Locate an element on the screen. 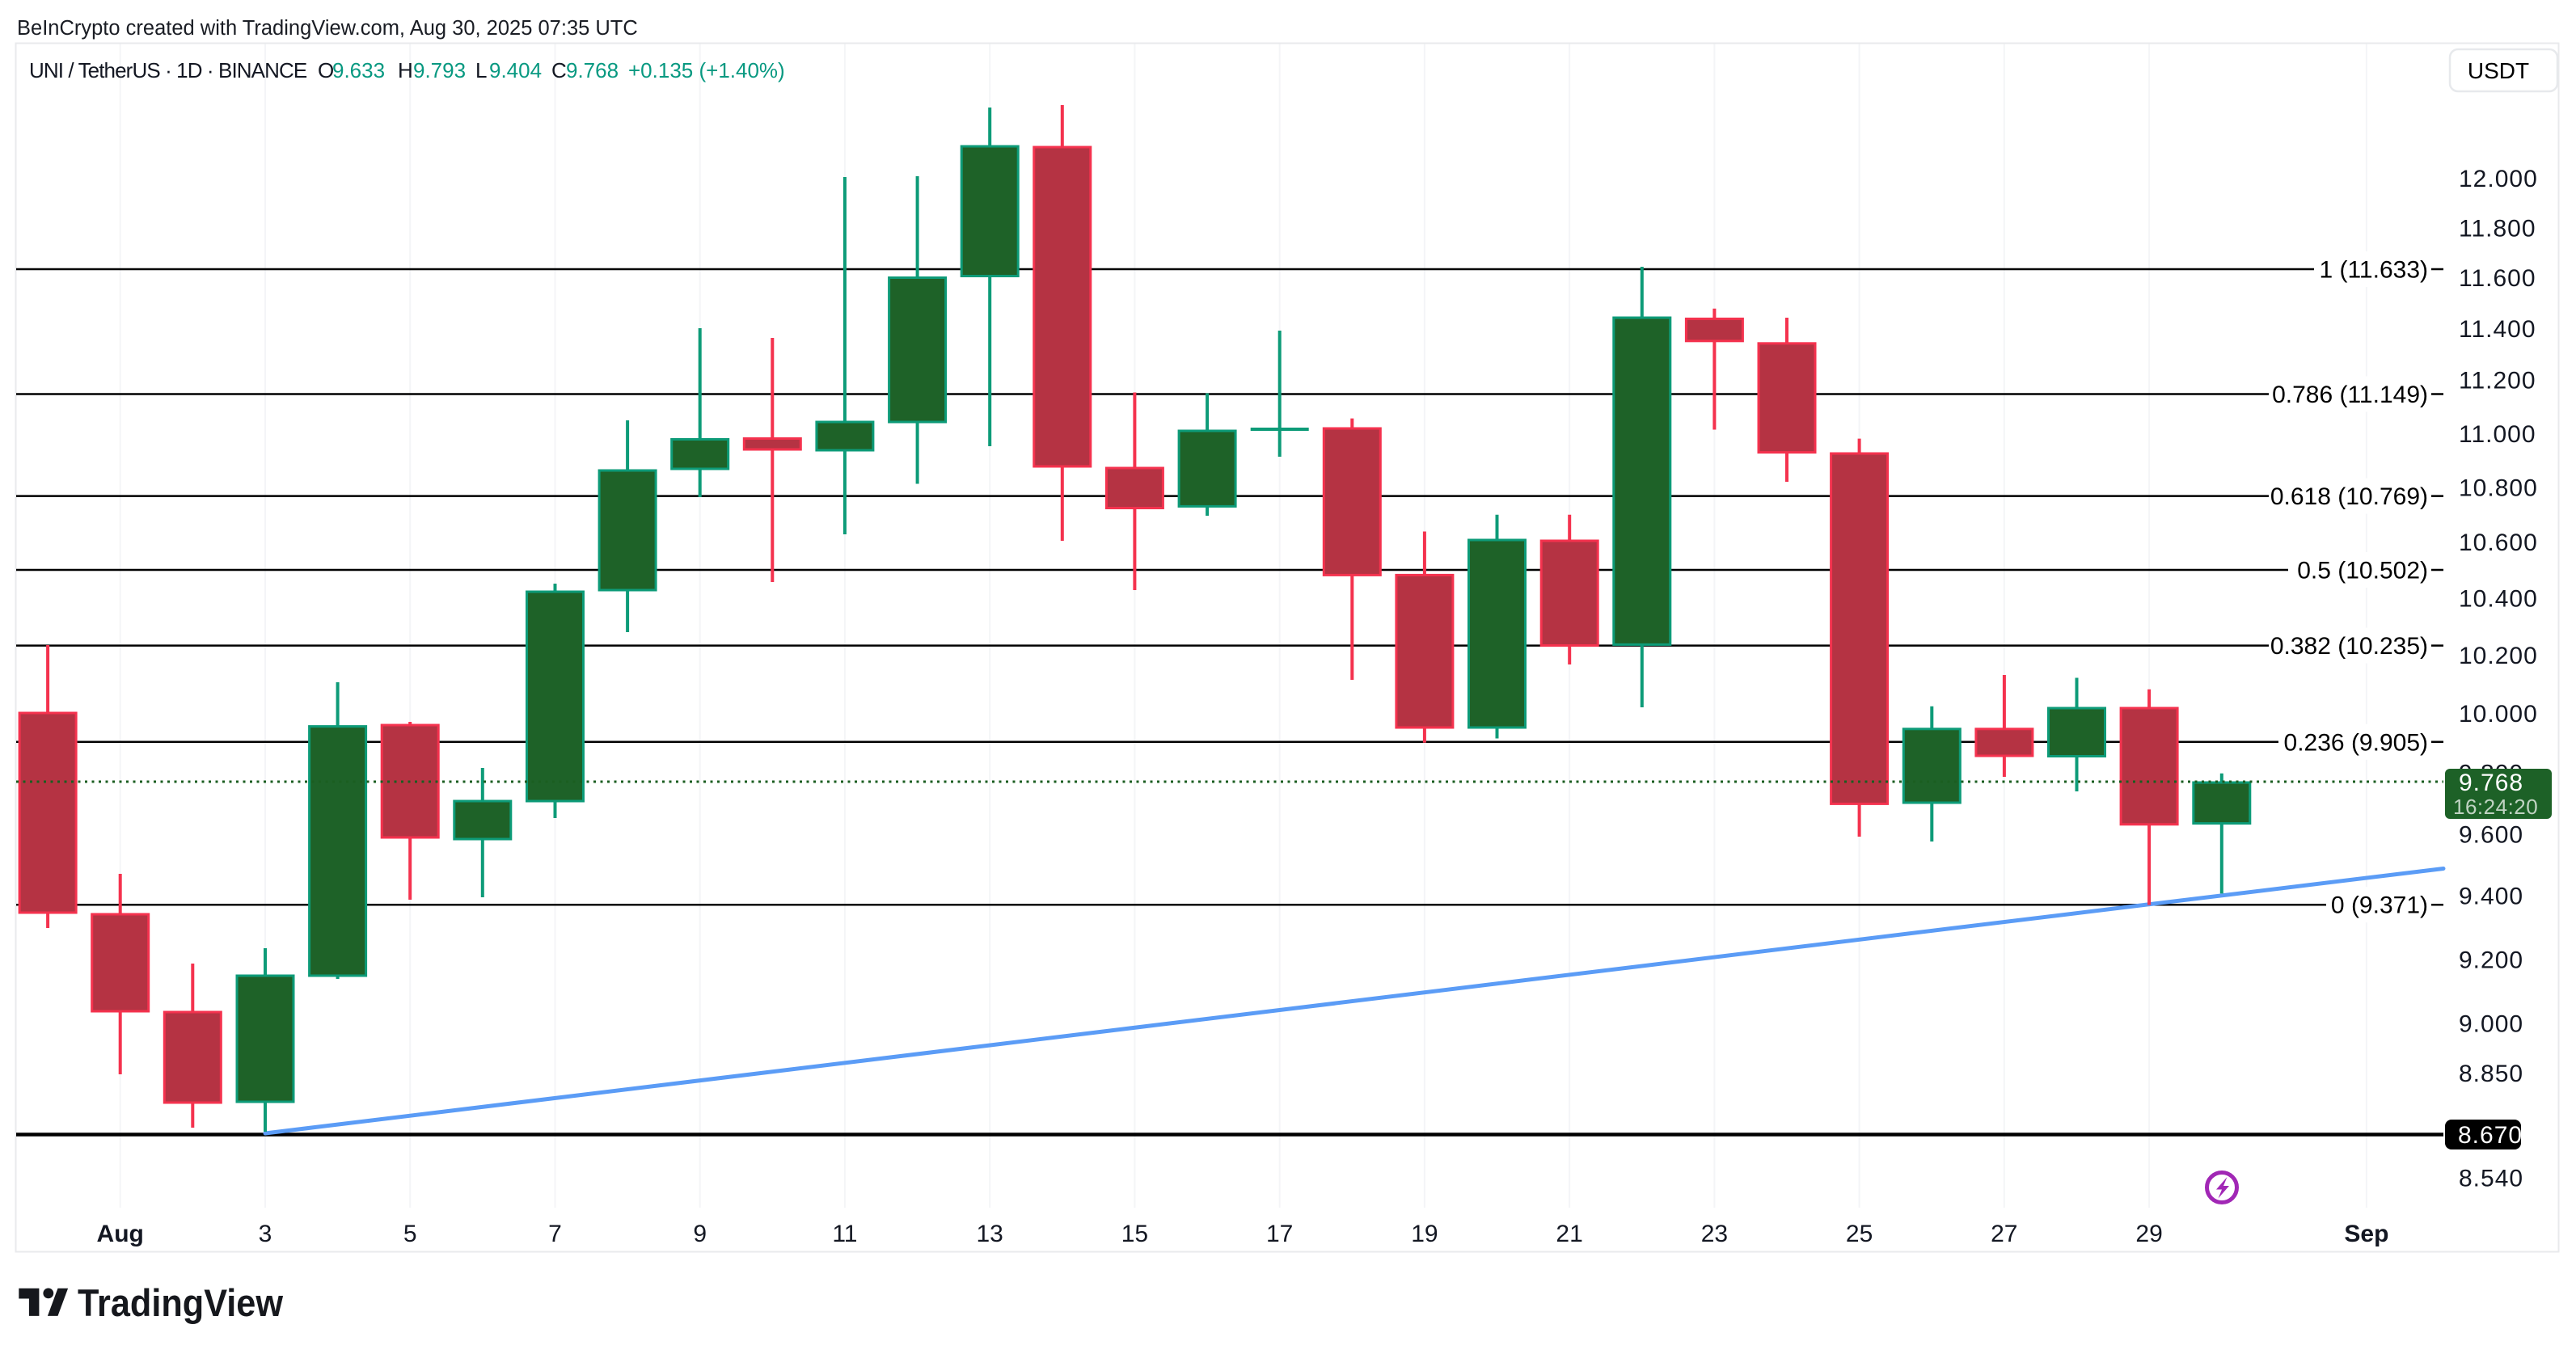  svg-text: 9.600 is located at coordinates (2491, 834).